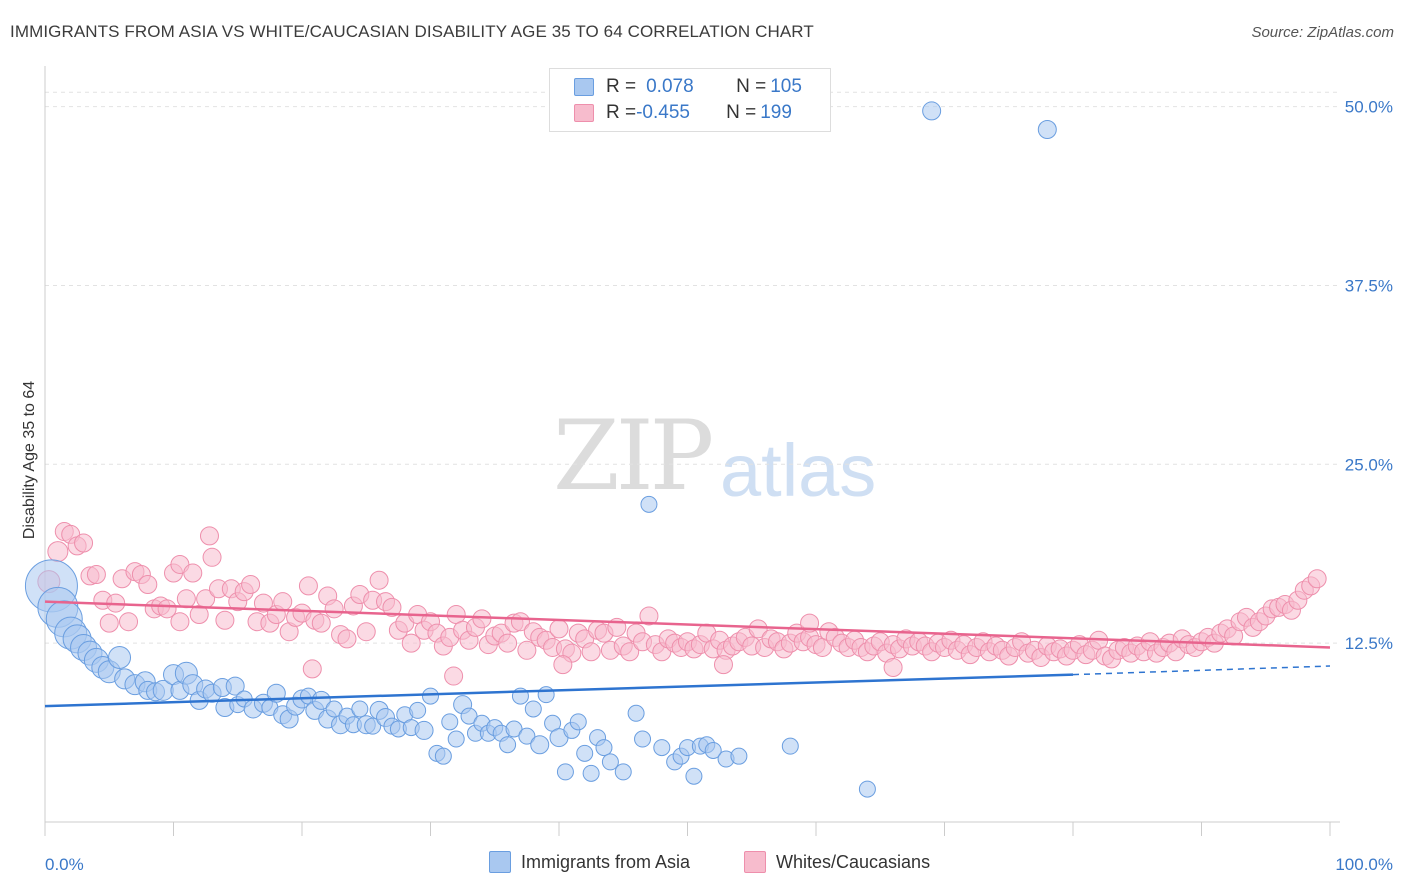 The height and width of the screenshot is (892, 1406). Describe the element at coordinates (633, 456) in the screenshot. I see `watermark-zip: ZIP` at that location.